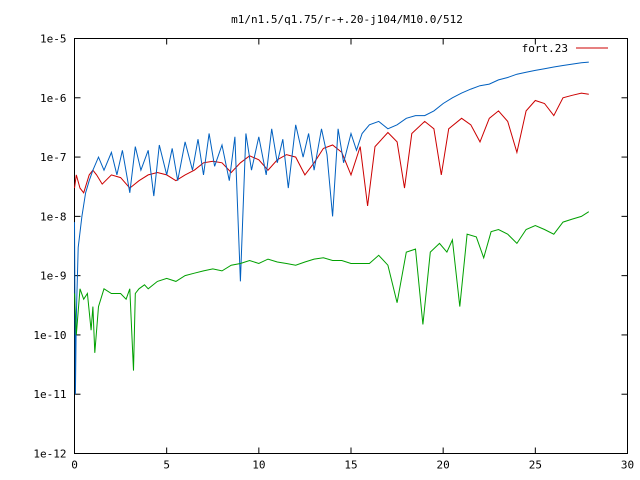  I want to click on x-tick-label: 0, so click(74, 465).